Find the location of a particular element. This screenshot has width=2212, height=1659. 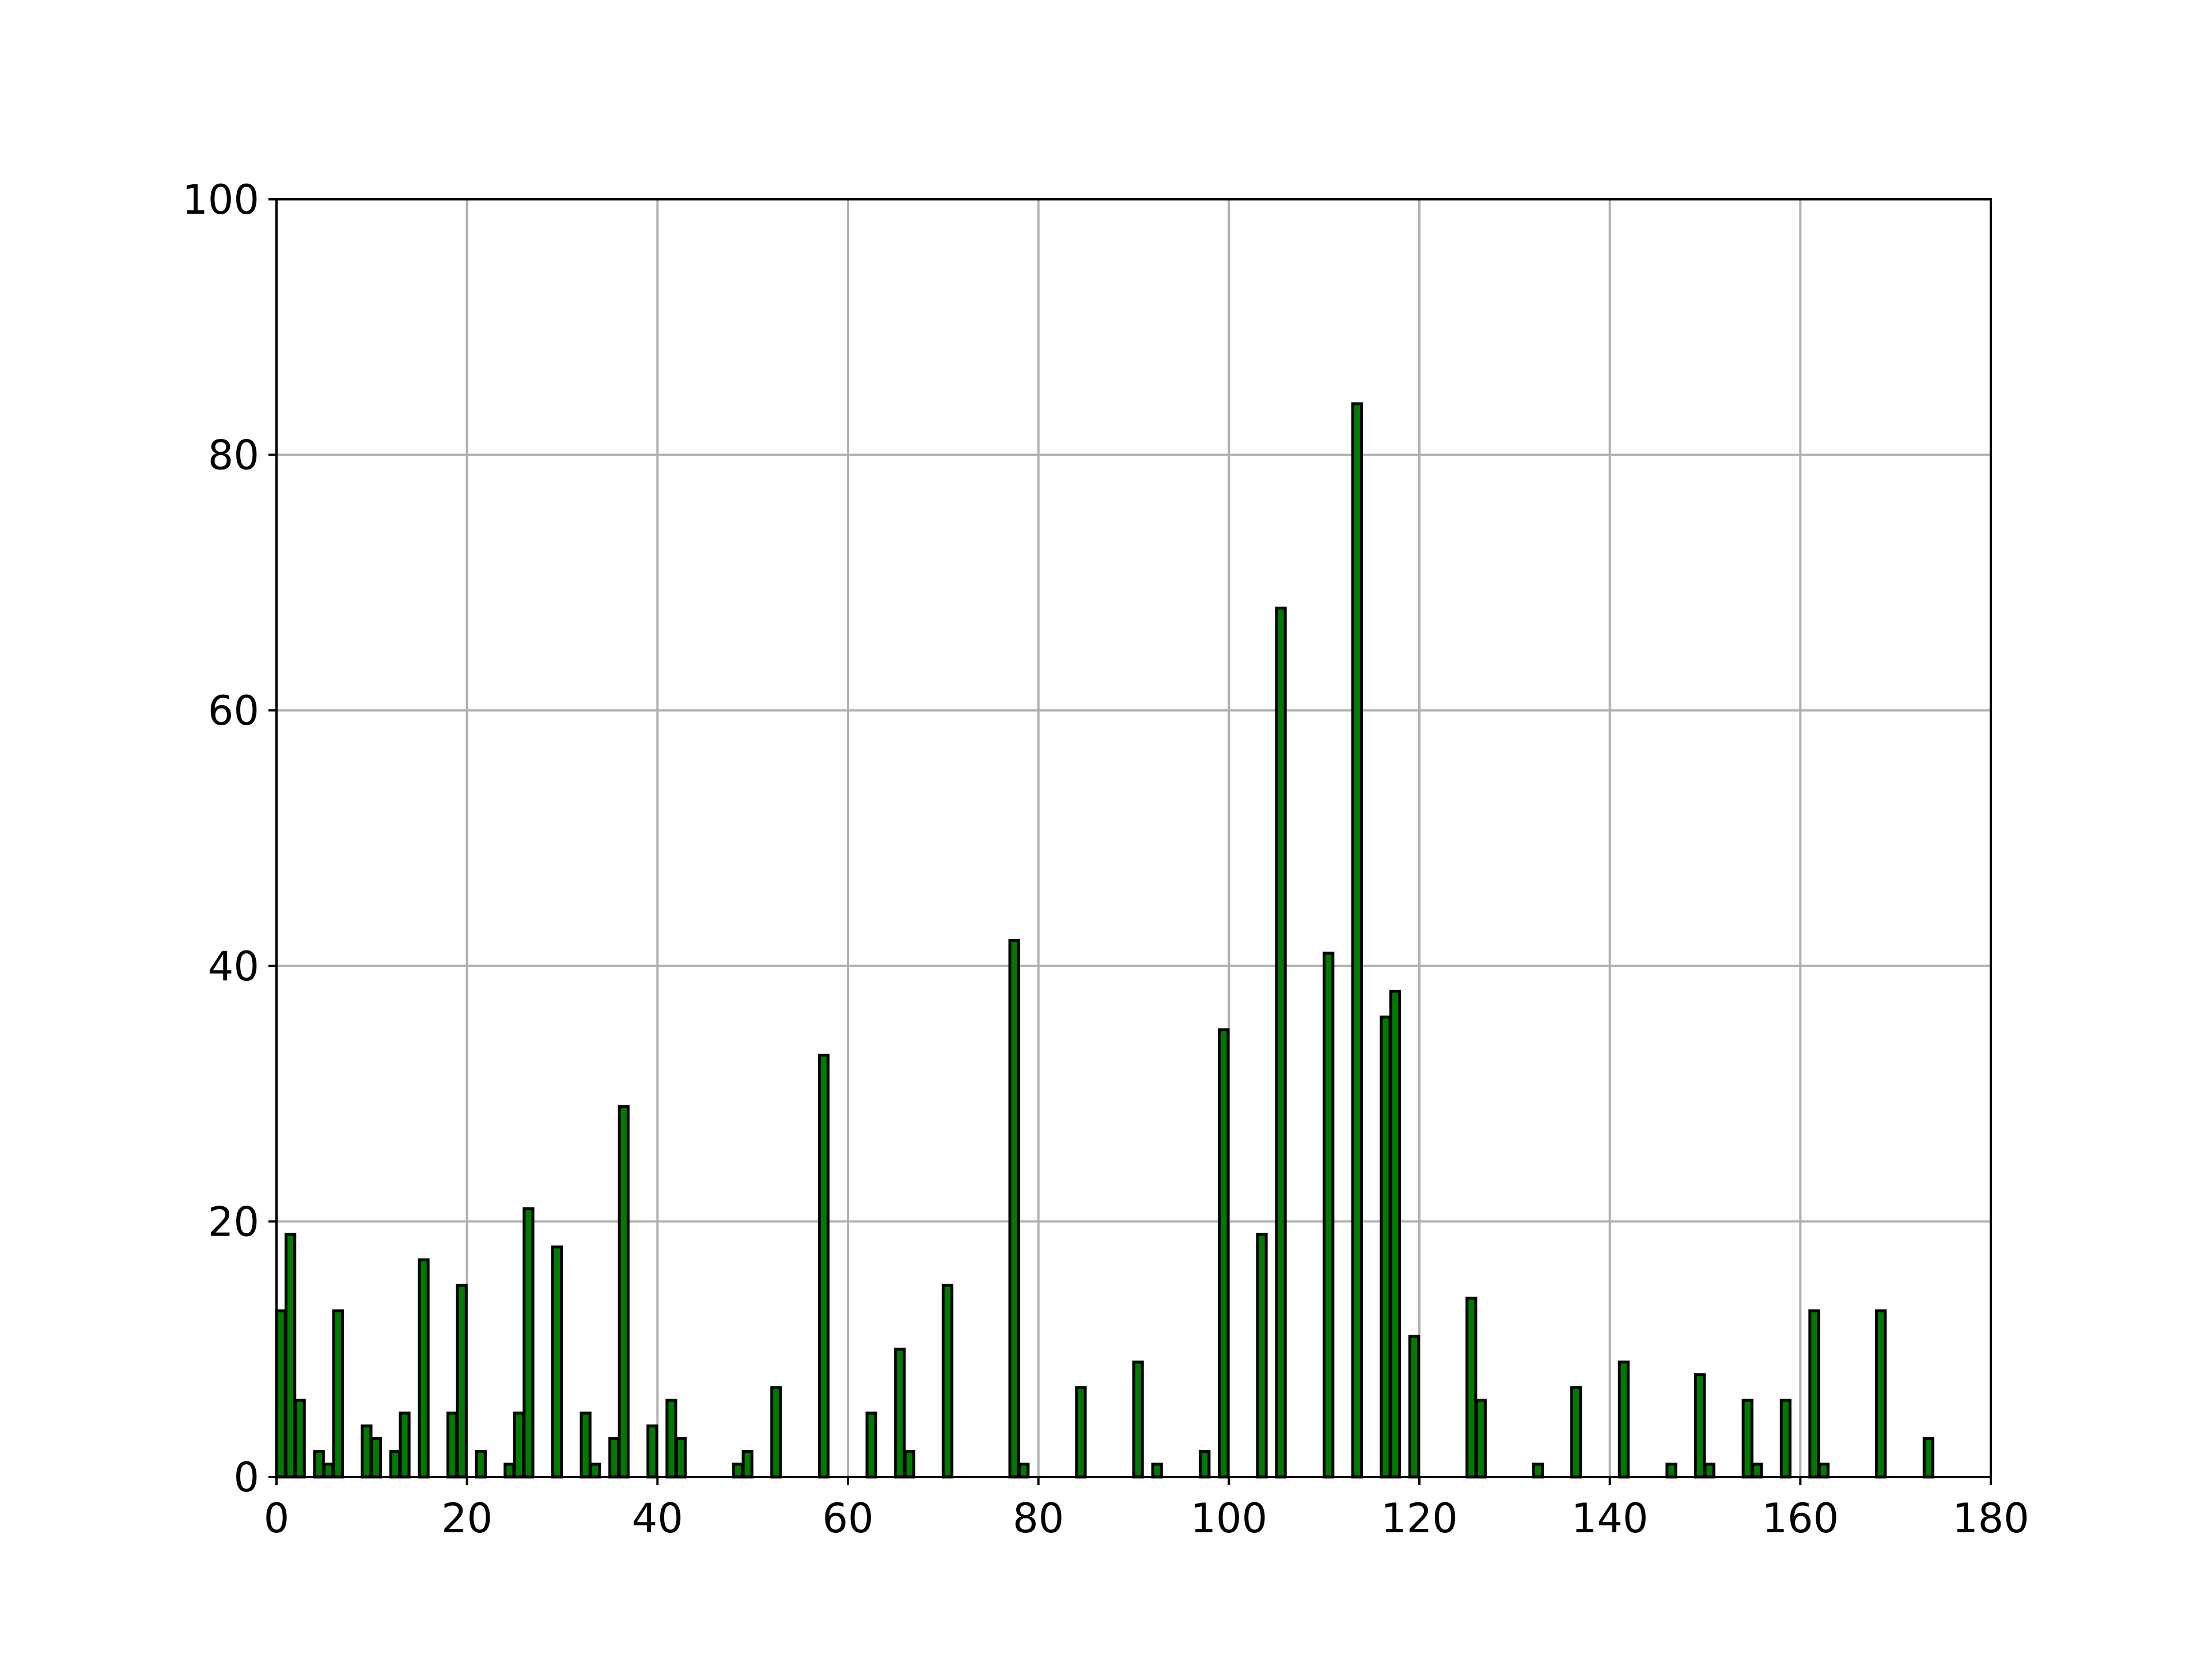

y-tick-label: 100 is located at coordinates (220, 200).